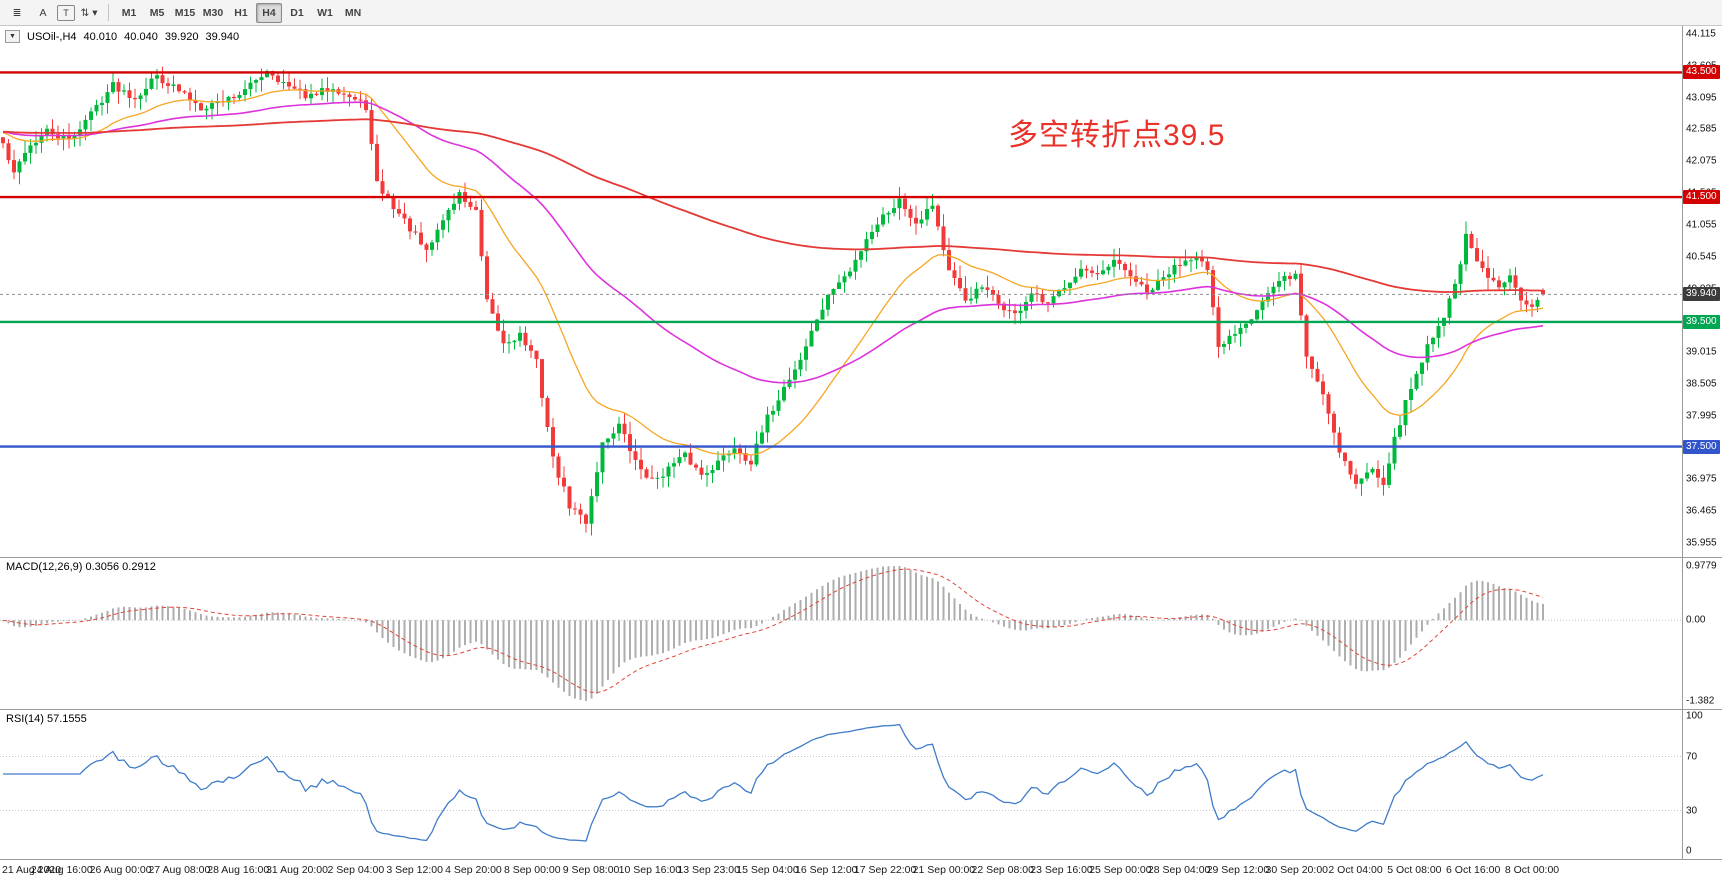  What do you see at coordinates (122, 36) in the screenshot?
I see `symbol-ohlc-label: ▼ USOil-,H4 40.010 40.040 39.920 39.940` at bounding box center [122, 36].